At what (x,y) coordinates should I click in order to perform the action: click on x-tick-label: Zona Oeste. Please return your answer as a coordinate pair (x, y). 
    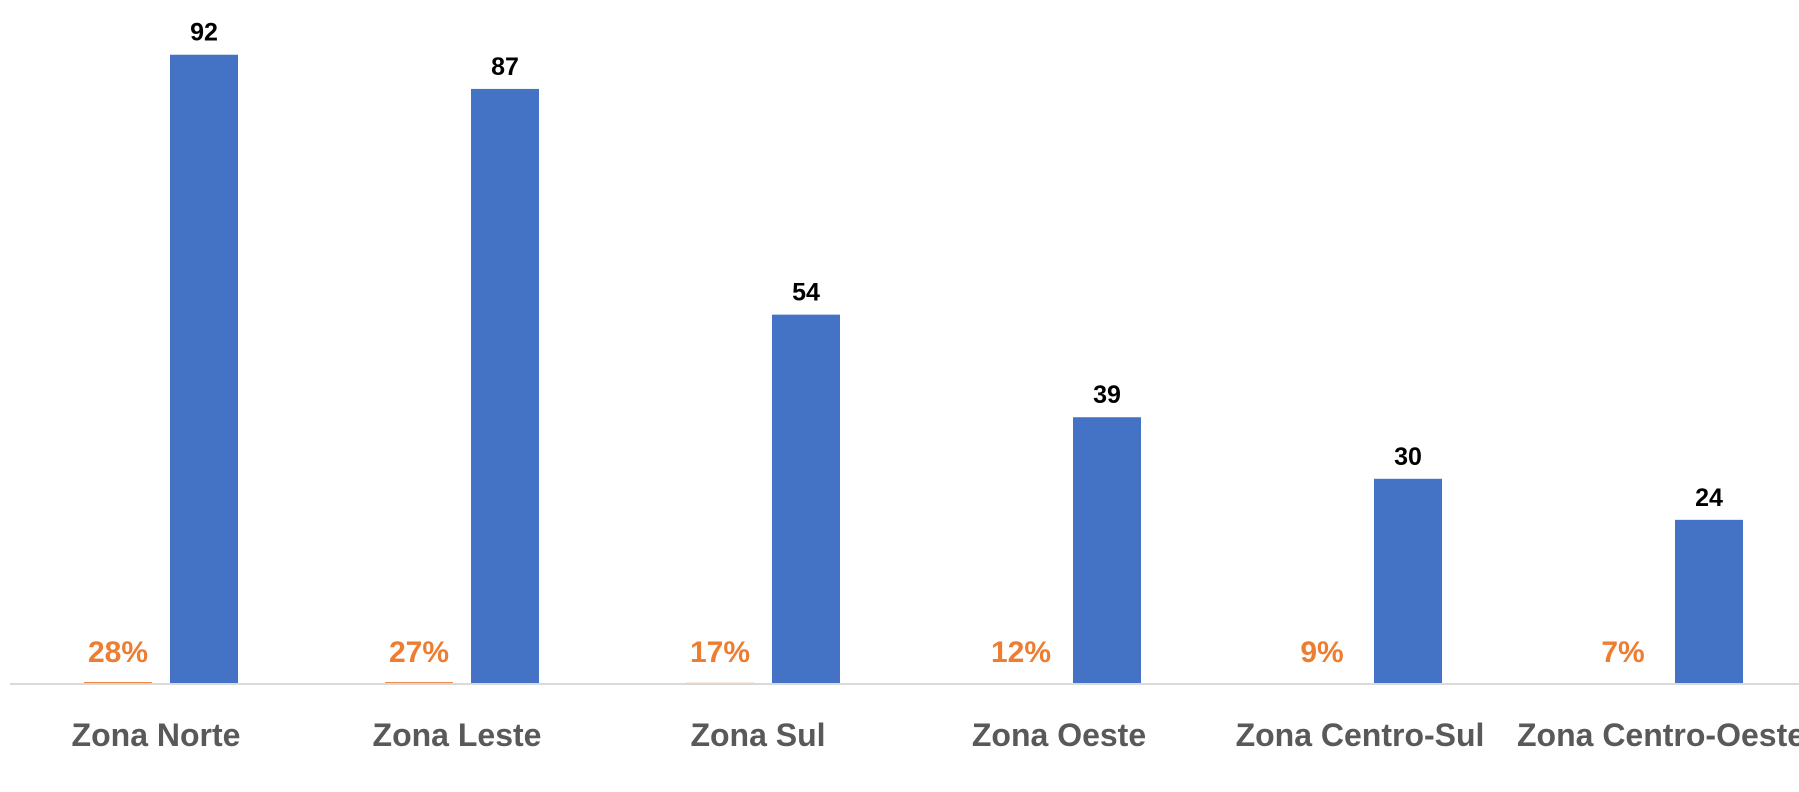
    Looking at the image, I should click on (1059, 735).